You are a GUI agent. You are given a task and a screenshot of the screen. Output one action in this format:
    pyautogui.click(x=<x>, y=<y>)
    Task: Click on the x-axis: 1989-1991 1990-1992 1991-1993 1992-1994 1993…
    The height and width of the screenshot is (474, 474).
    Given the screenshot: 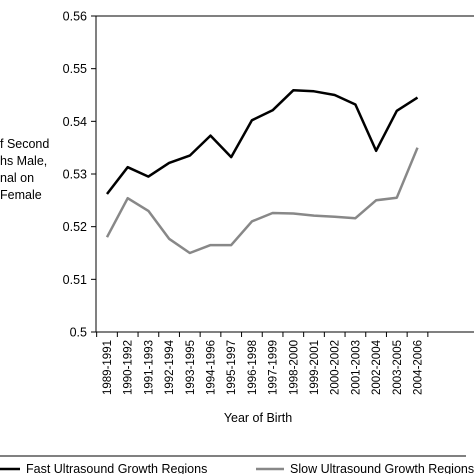 What is the action you would take?
    pyautogui.click(x=262, y=363)
    